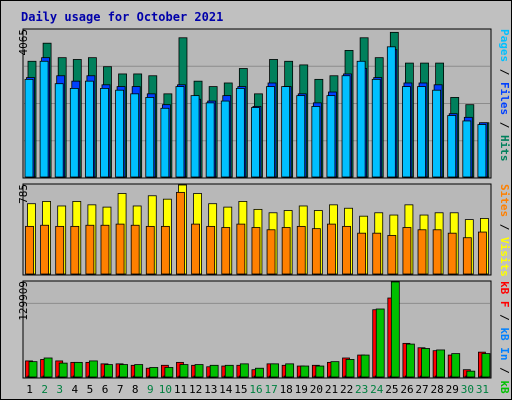 The height and width of the screenshot is (400, 512). I want to click on day-label: 17, so click(270, 389).